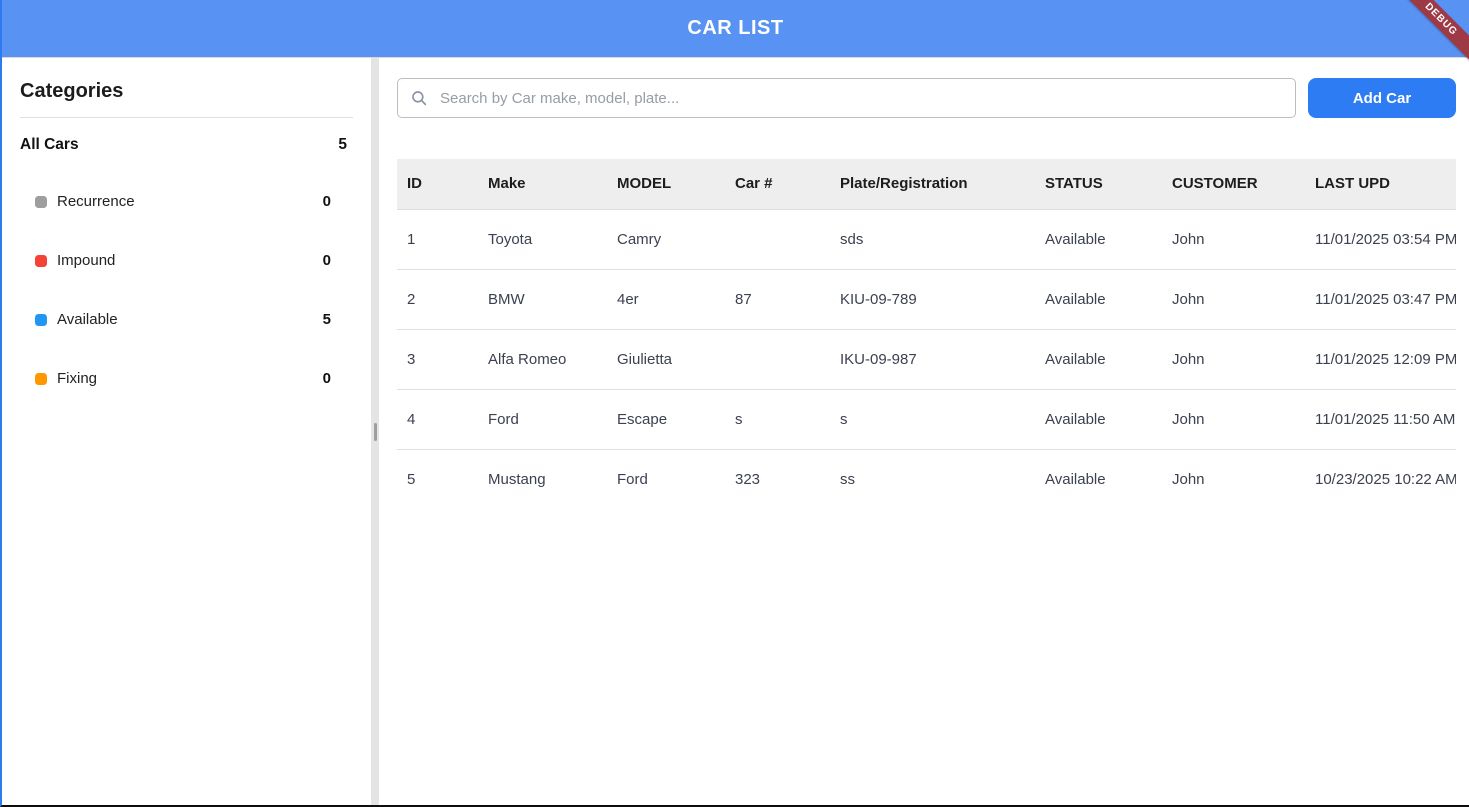  I want to click on table-cell: Toyota, so click(510, 239).